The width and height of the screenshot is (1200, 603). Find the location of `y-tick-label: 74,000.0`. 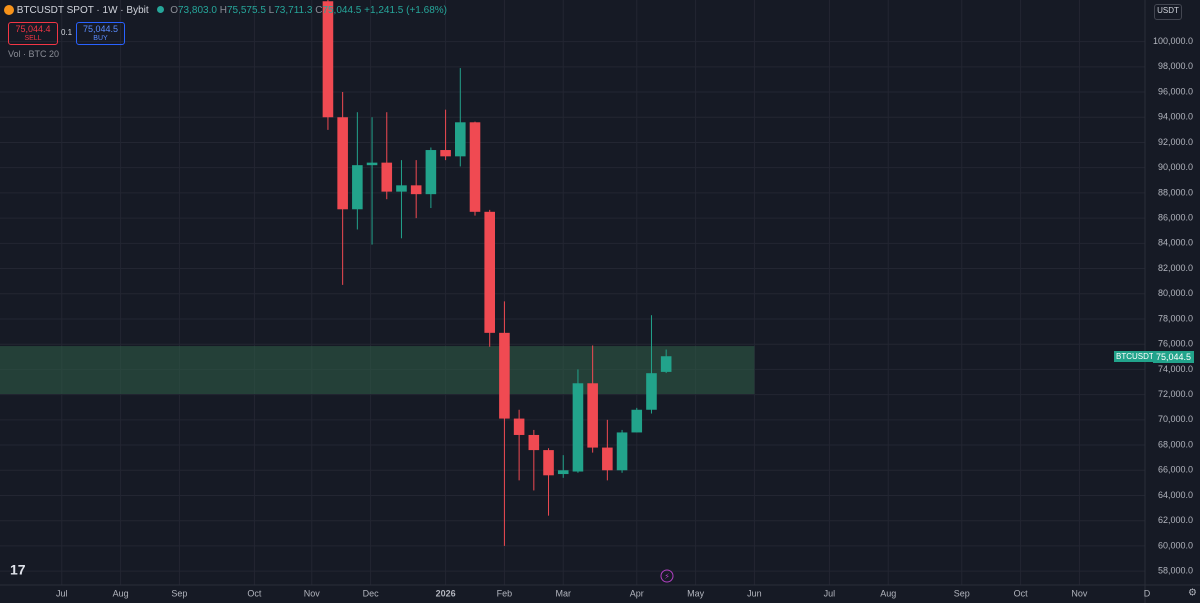

y-tick-label: 74,000.0 is located at coordinates (1175, 369).